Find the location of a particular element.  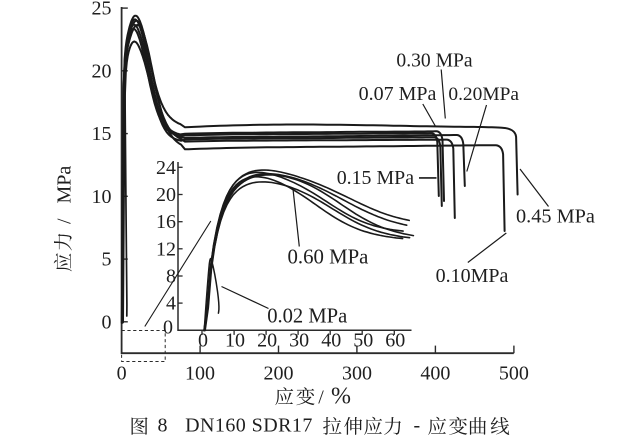

svg-text: MPa is located at coordinates (64, 185).